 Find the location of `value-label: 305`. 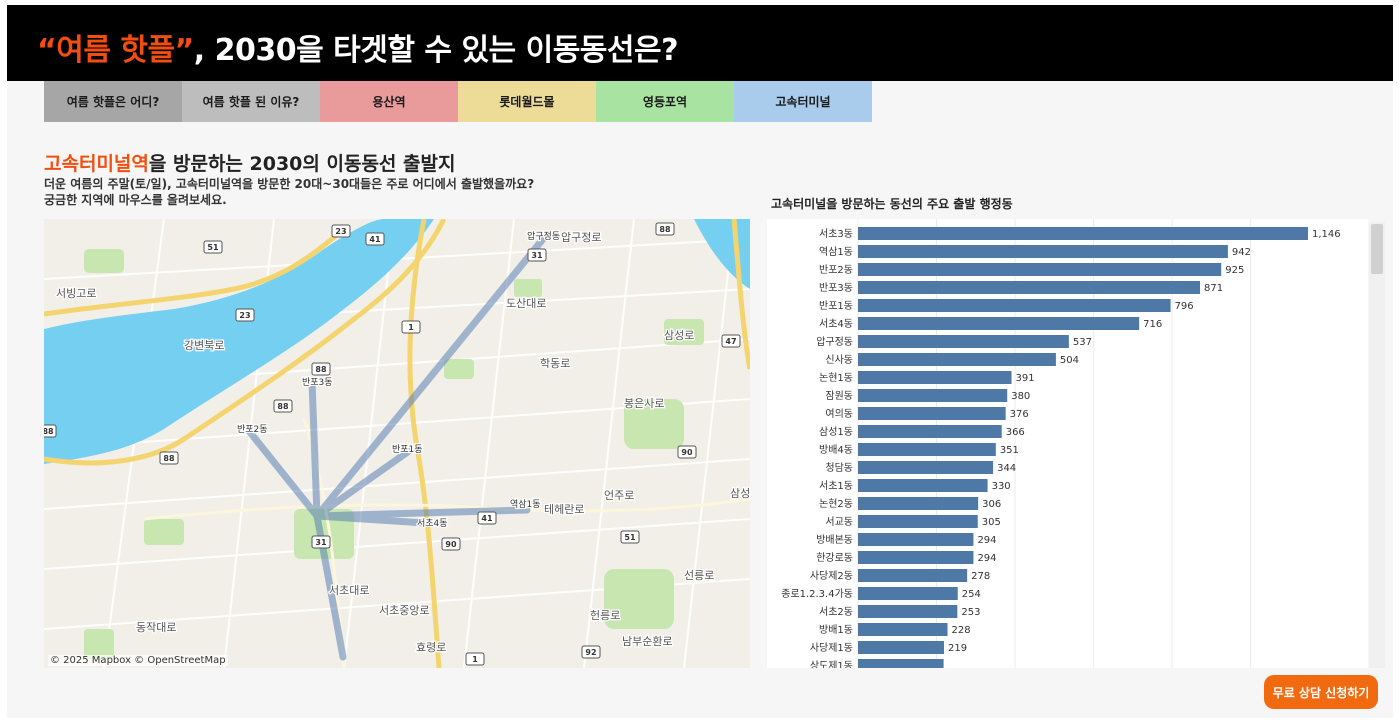

value-label: 305 is located at coordinates (991, 522).